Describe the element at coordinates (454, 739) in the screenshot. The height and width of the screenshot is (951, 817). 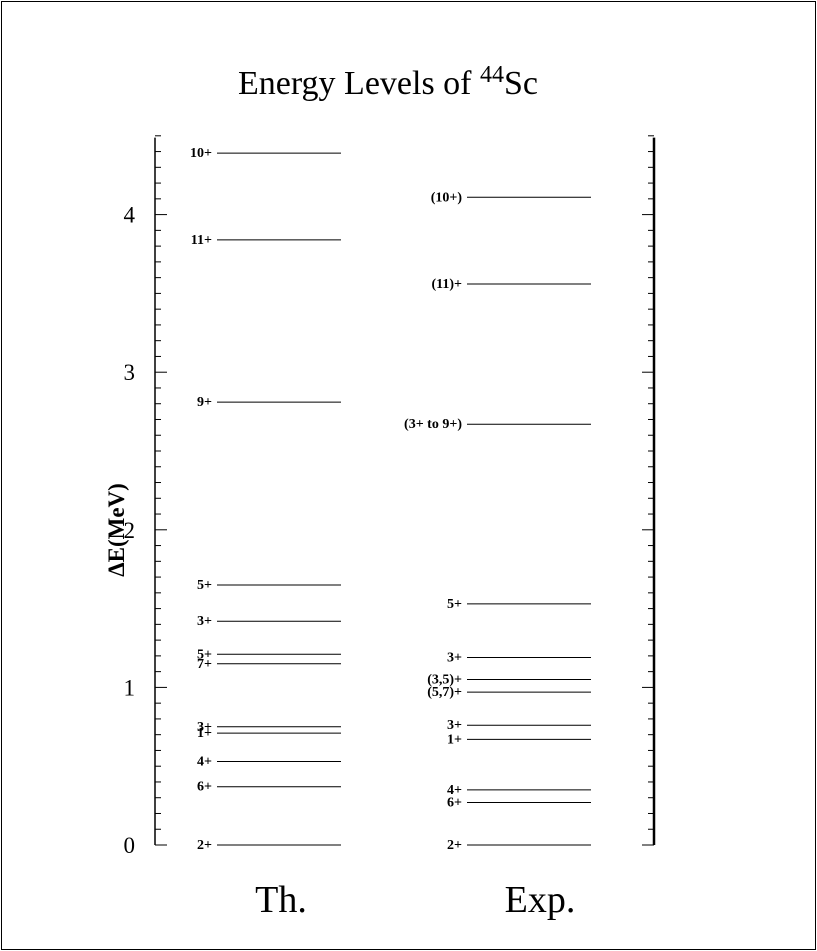
I see `experiment-level-label: 1+` at that location.